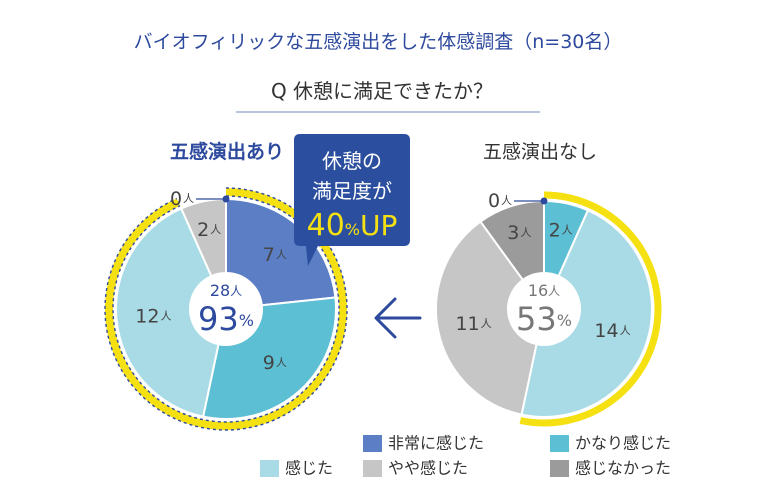 The image size is (760, 500). What do you see at coordinates (540, 152) in the screenshot?
I see `group-label-without: 五感演出なし` at bounding box center [540, 152].